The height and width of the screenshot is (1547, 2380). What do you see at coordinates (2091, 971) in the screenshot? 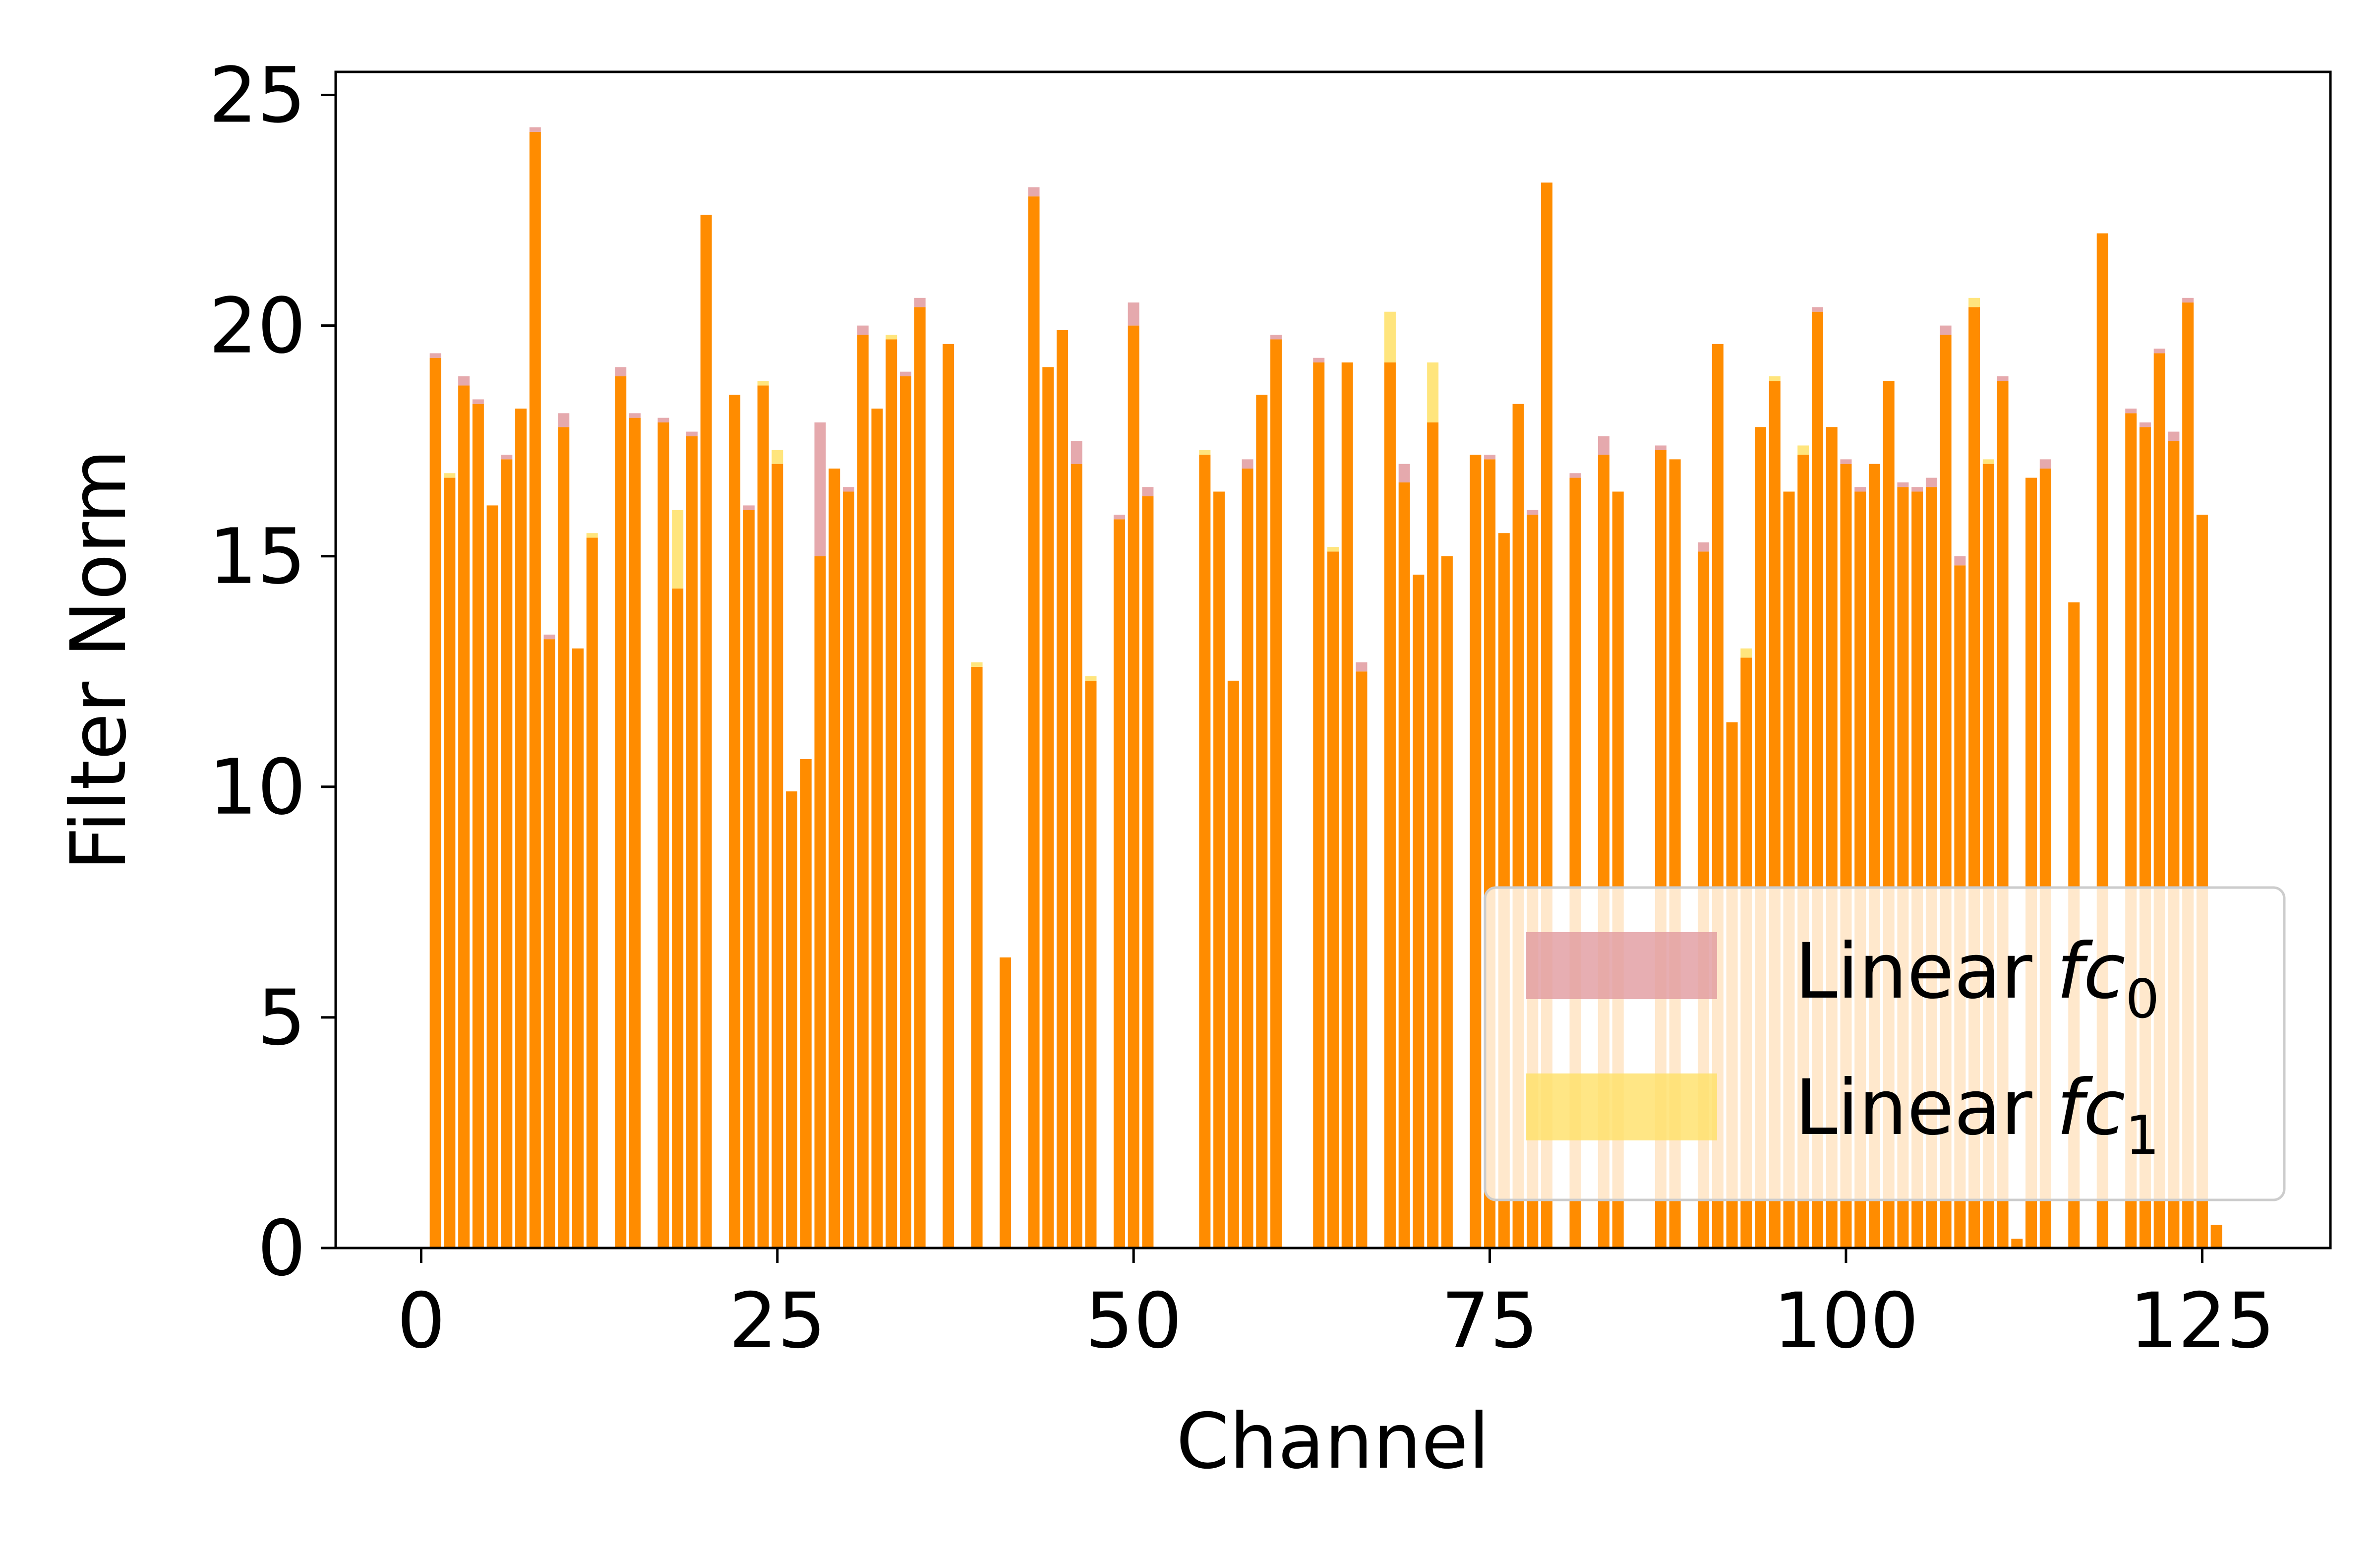
I see `legend-label-fc0-math: fc` at bounding box center [2091, 971].